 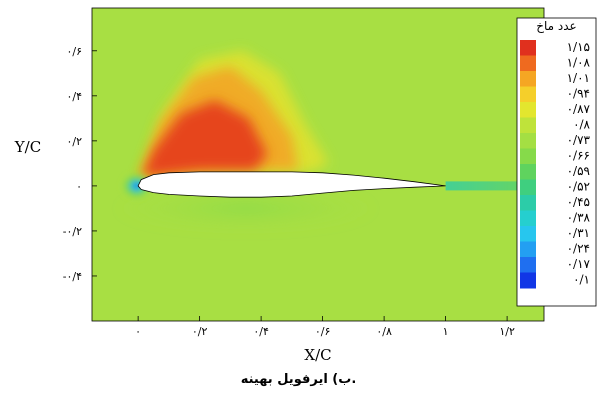 What do you see at coordinates (579, 109) in the screenshot?
I see `legend-label: ۰/۸۷` at bounding box center [579, 109].